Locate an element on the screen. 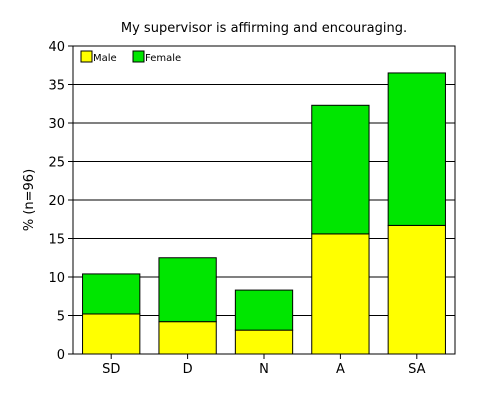 The image size is (500, 400). y-tick-label: 15 is located at coordinates (56, 240).